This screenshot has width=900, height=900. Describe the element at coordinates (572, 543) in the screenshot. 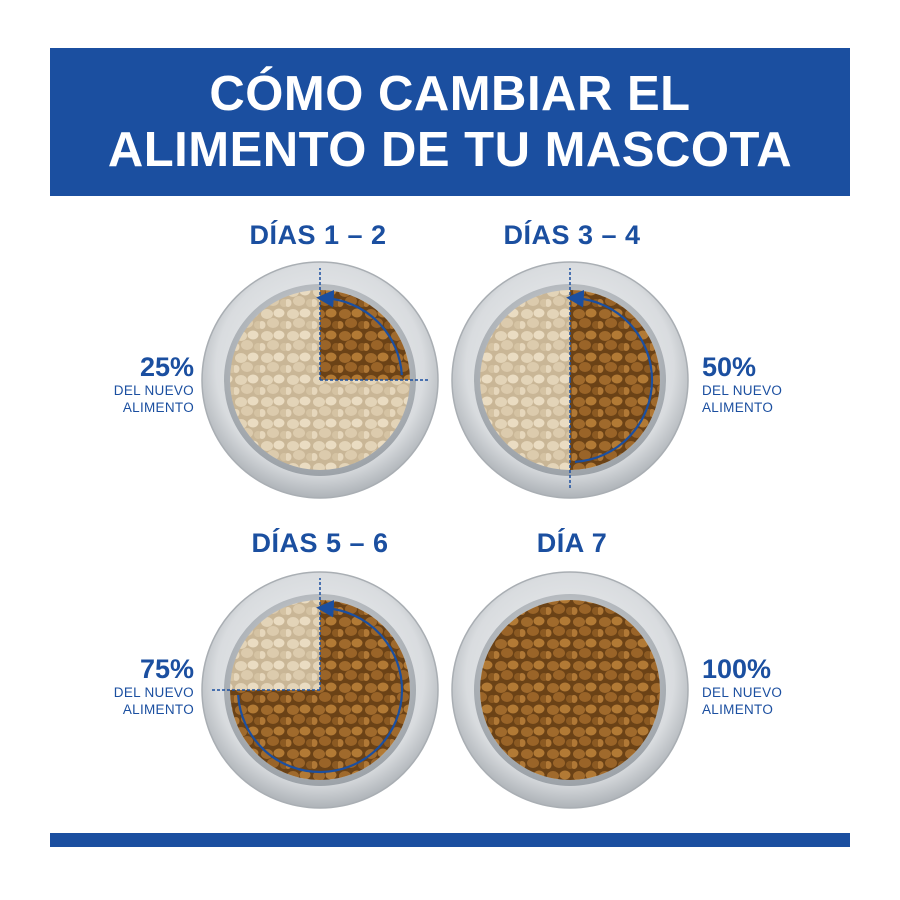

I see `day-label-7: DÍA 7` at that location.